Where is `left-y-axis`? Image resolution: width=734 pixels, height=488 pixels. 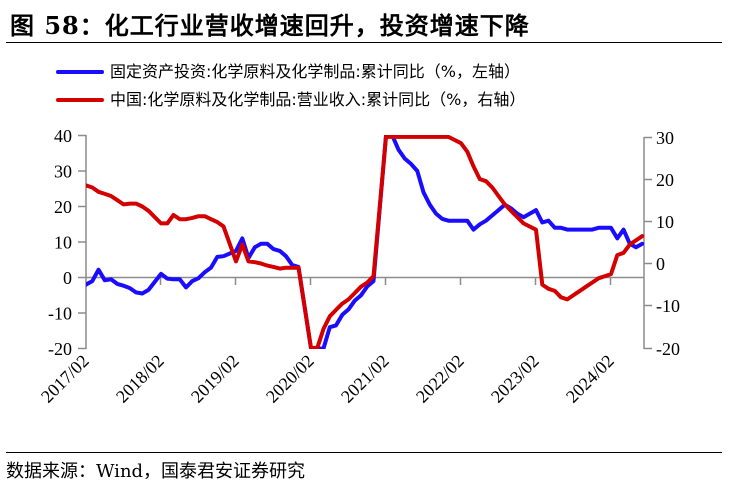 left-y-axis is located at coordinates (82, 242).